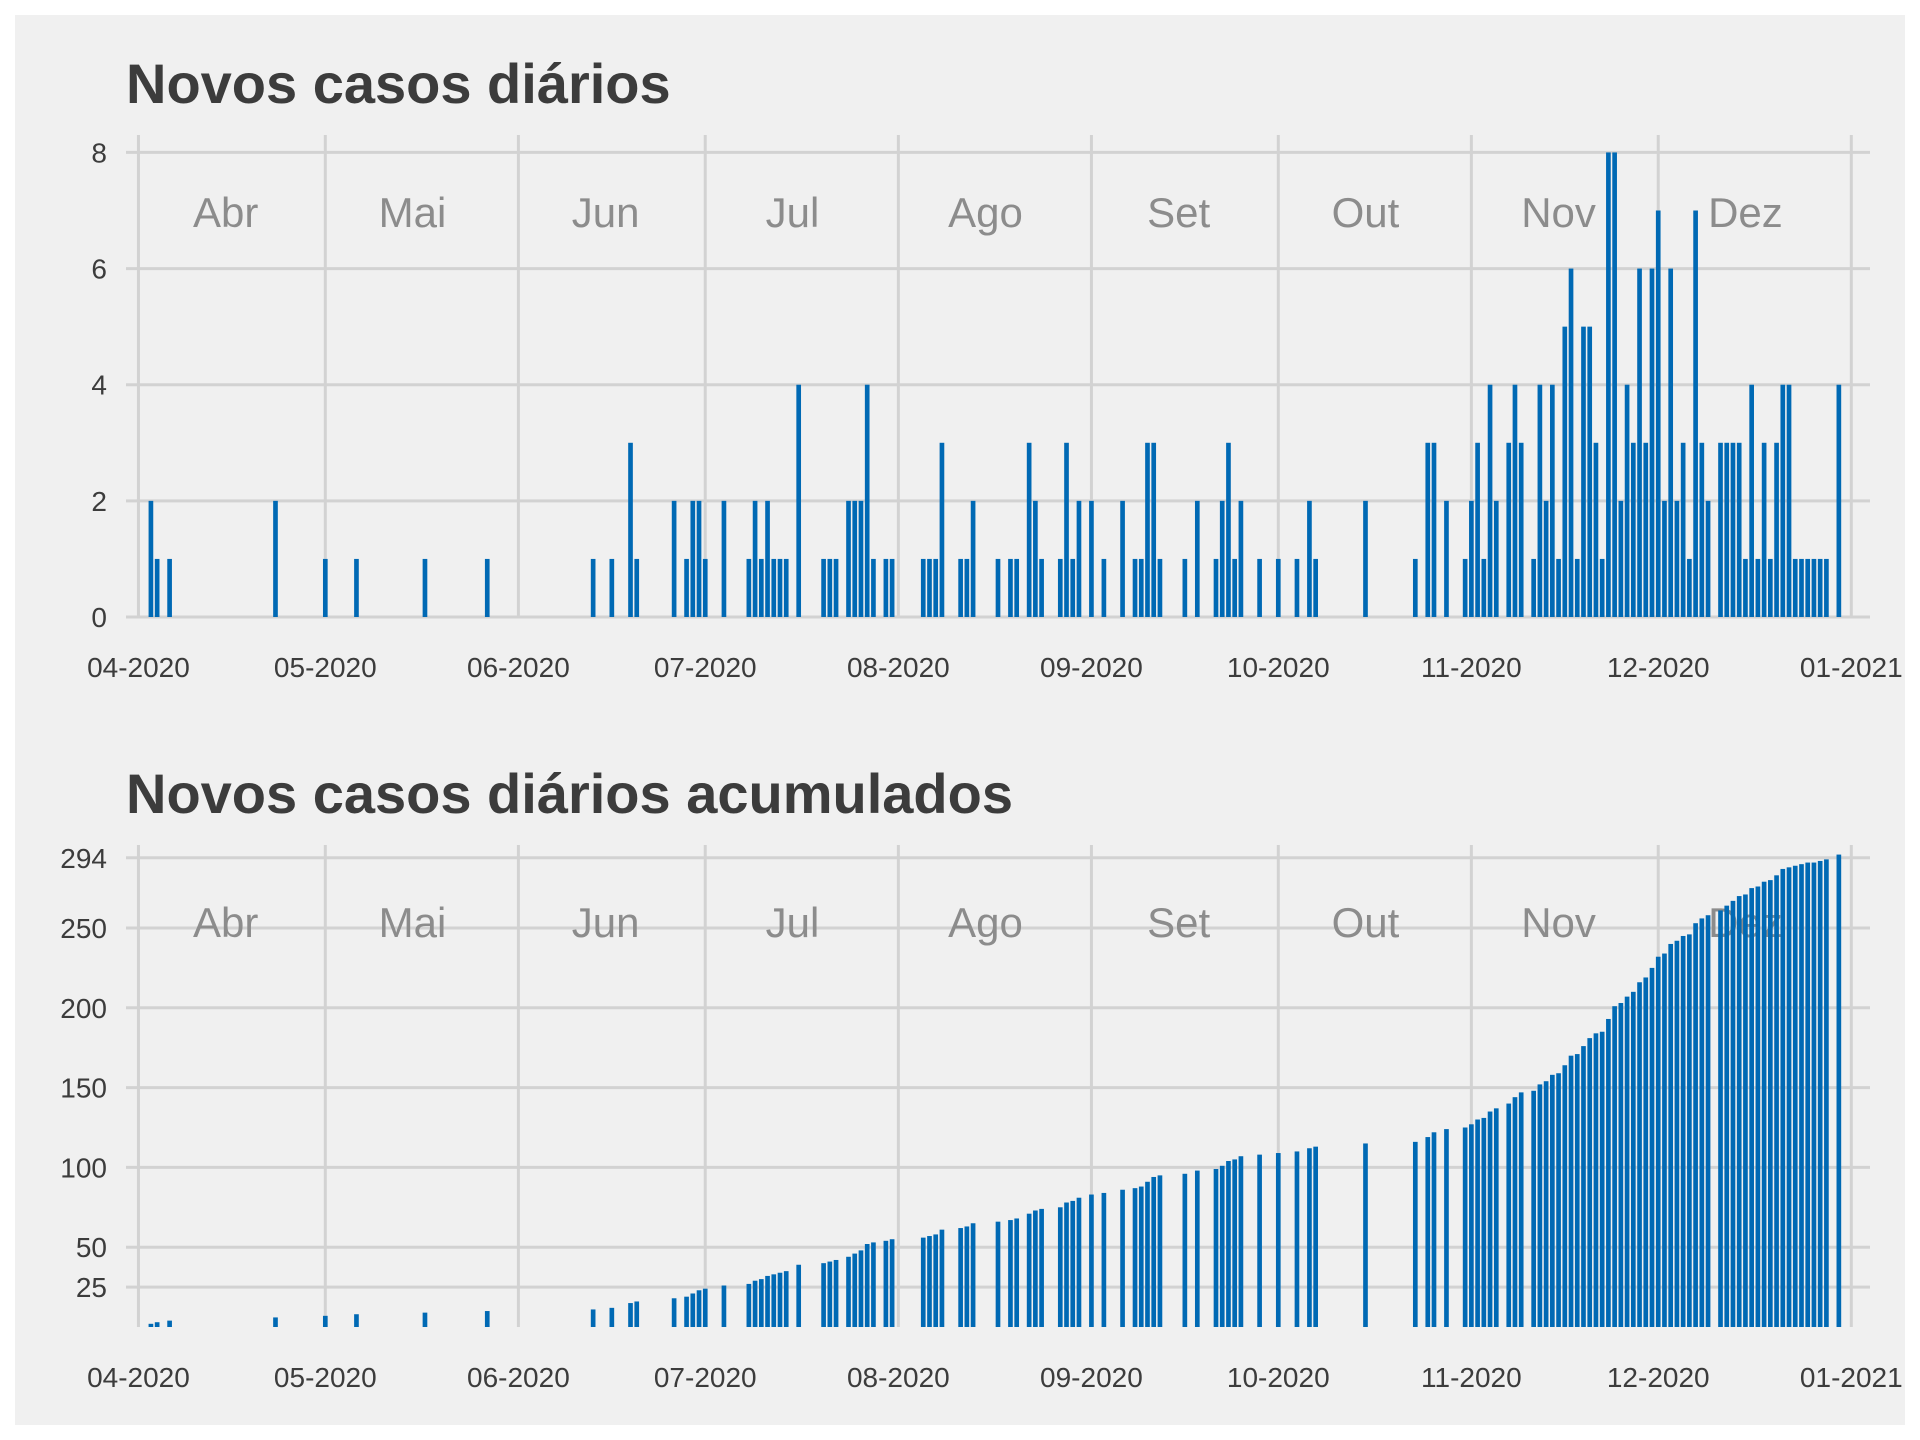 This screenshot has width=1920, height=1440. I want to click on month-label: Dez, so click(1745, 212).